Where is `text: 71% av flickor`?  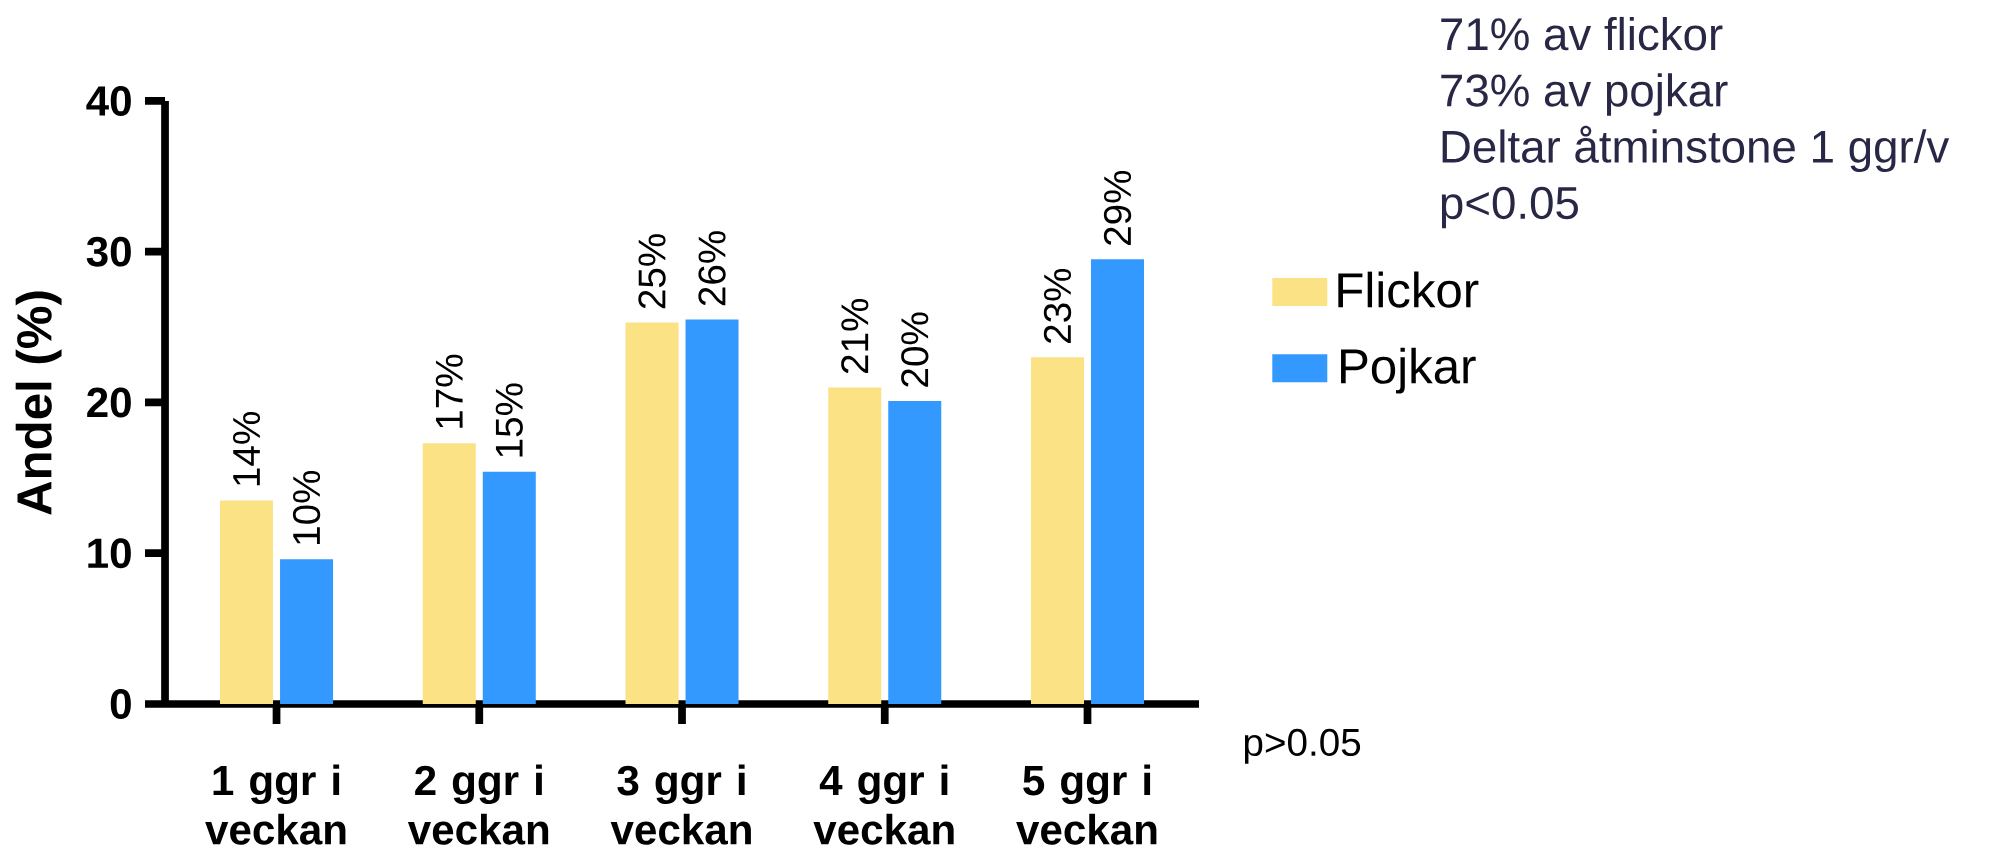
text: 71% av flickor is located at coordinates (1582, 33).